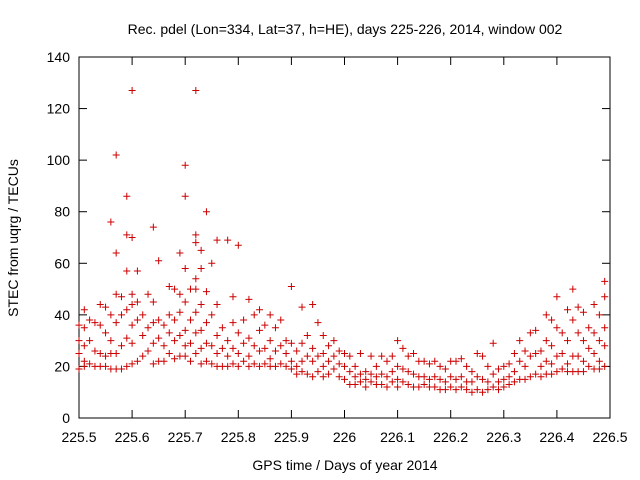 The image size is (640, 480). What do you see at coordinates (132, 437) in the screenshot?
I see `x-tick-label: 225.6` at bounding box center [132, 437].